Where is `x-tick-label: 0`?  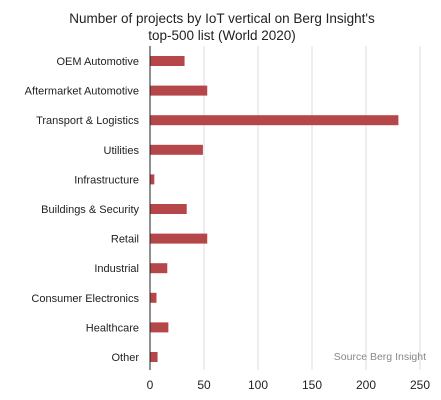 x-tick-label: 0 is located at coordinates (150, 385).